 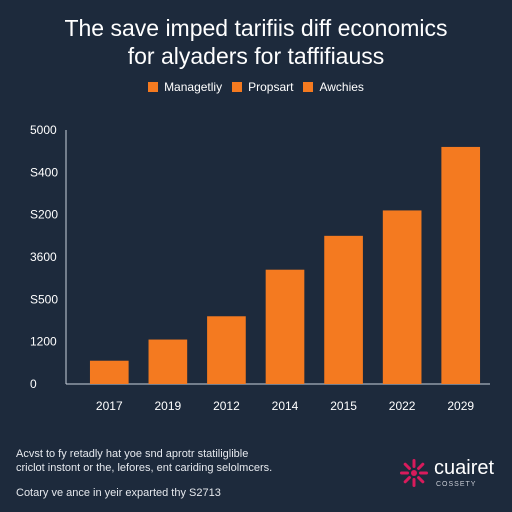 I want to click on x-tick-label: 2014, so click(x=285, y=406).